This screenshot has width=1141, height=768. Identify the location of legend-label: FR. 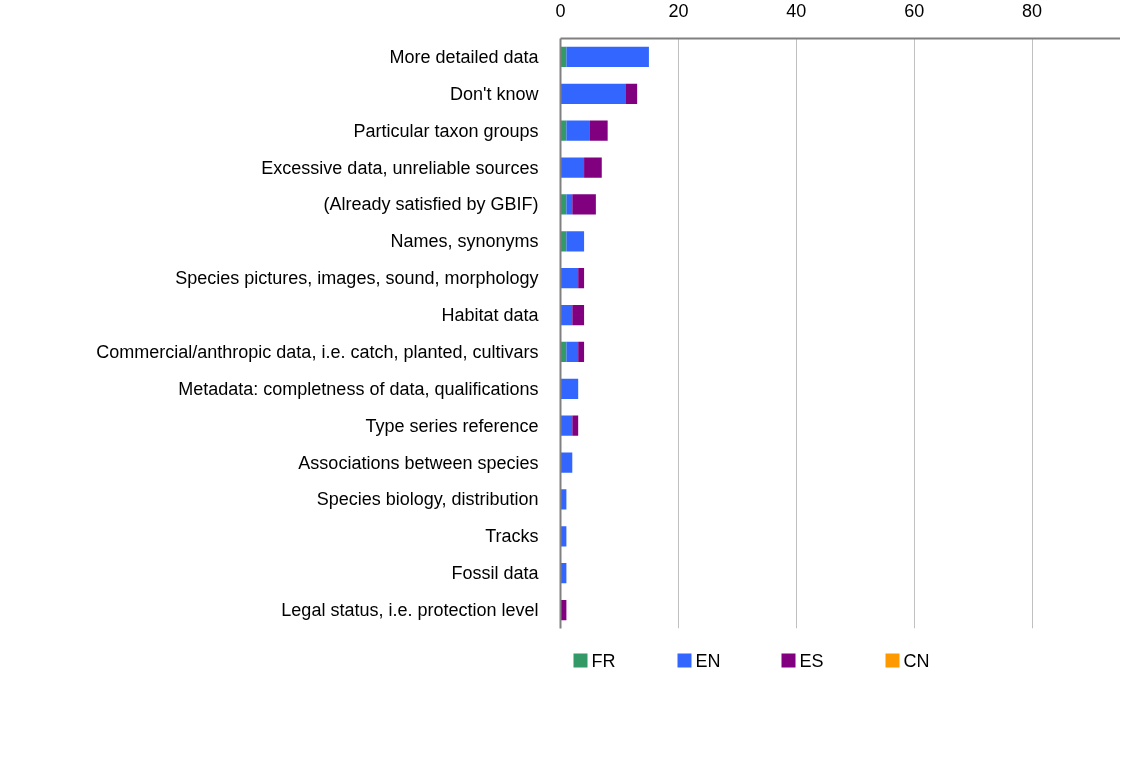
(603, 660).